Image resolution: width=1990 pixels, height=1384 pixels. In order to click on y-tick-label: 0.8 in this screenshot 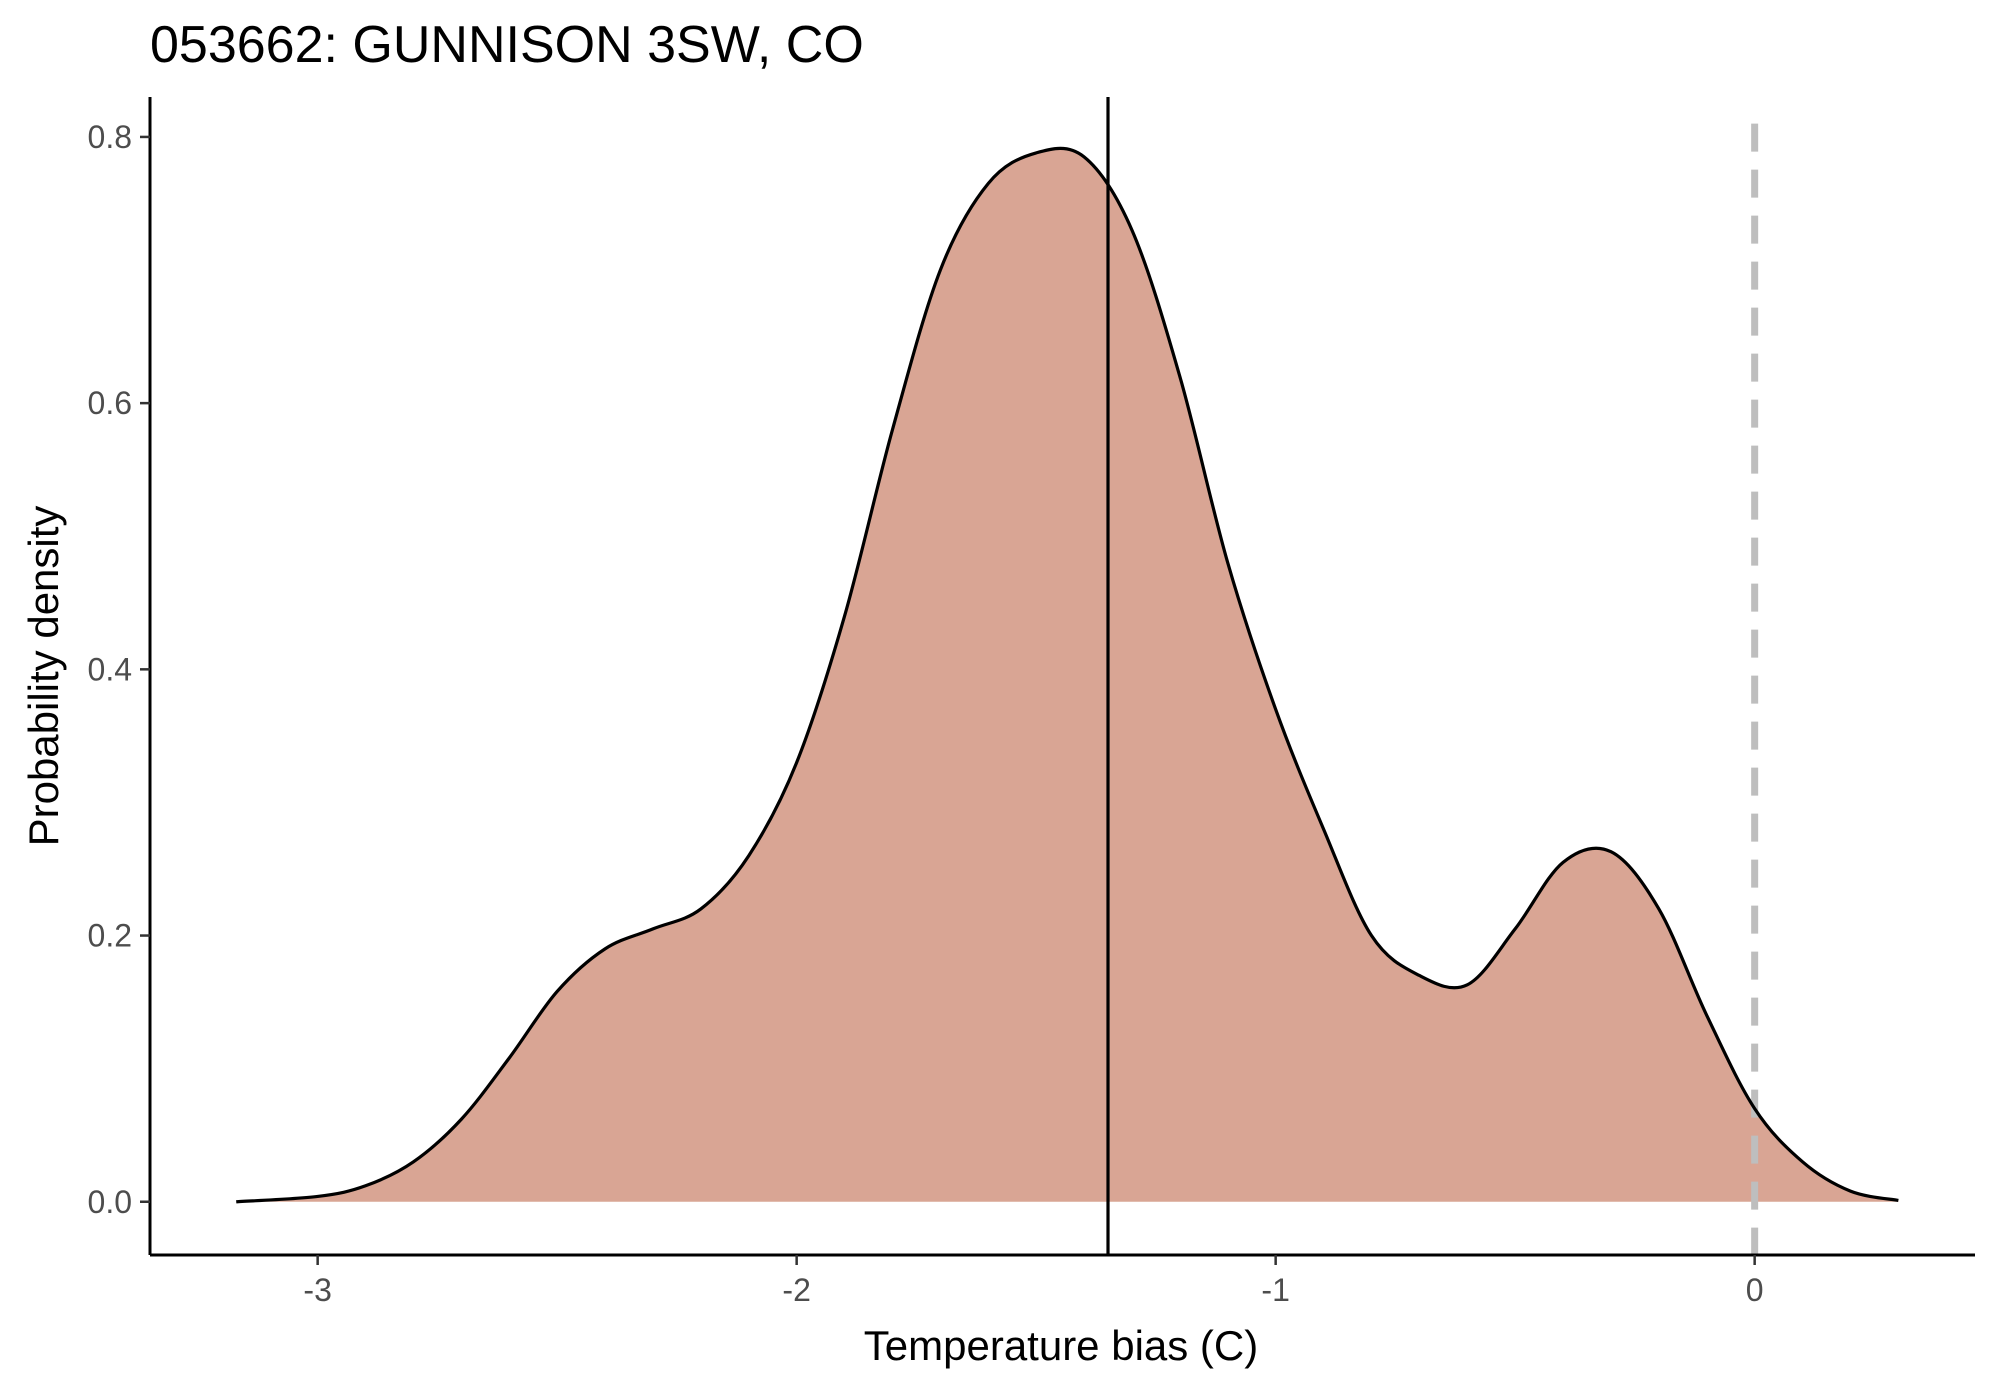, I will do `click(110, 137)`.